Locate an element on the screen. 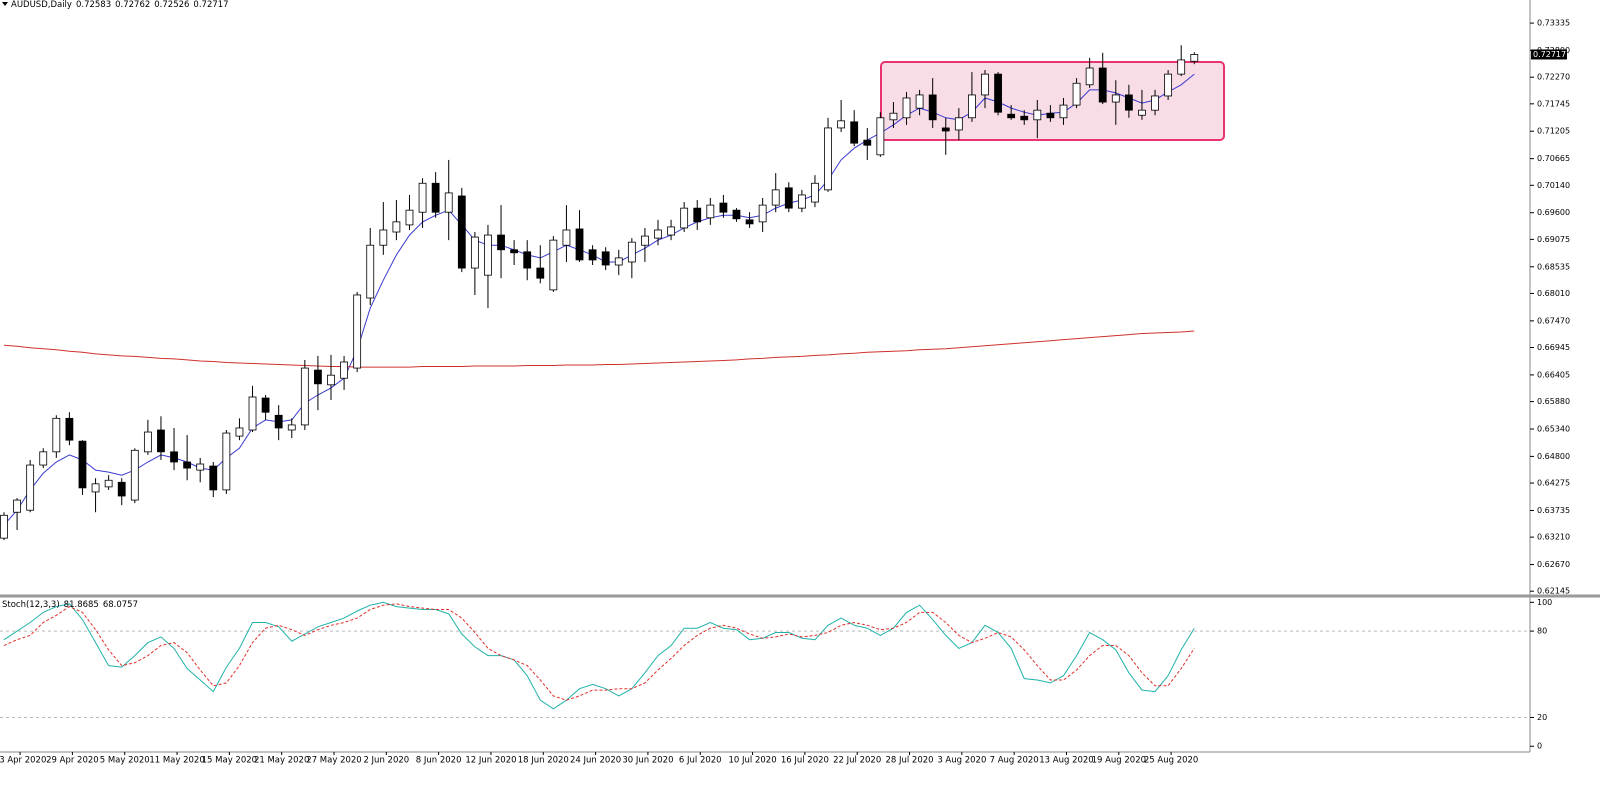 This screenshot has width=1600, height=785. header-arrow is located at coordinates (5, 4).